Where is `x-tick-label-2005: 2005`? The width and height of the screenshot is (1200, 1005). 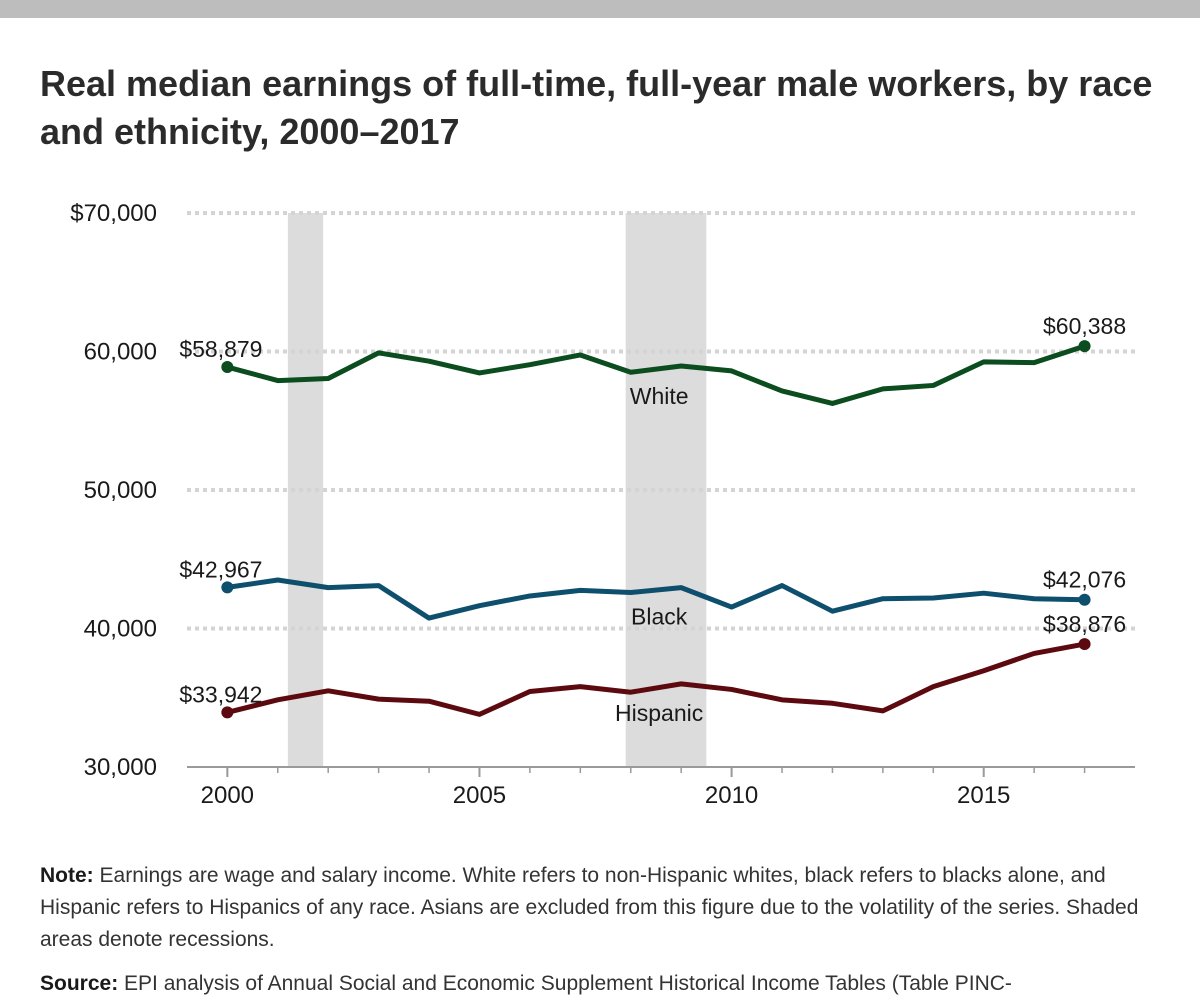
x-tick-label-2005: 2005 is located at coordinates (479, 795).